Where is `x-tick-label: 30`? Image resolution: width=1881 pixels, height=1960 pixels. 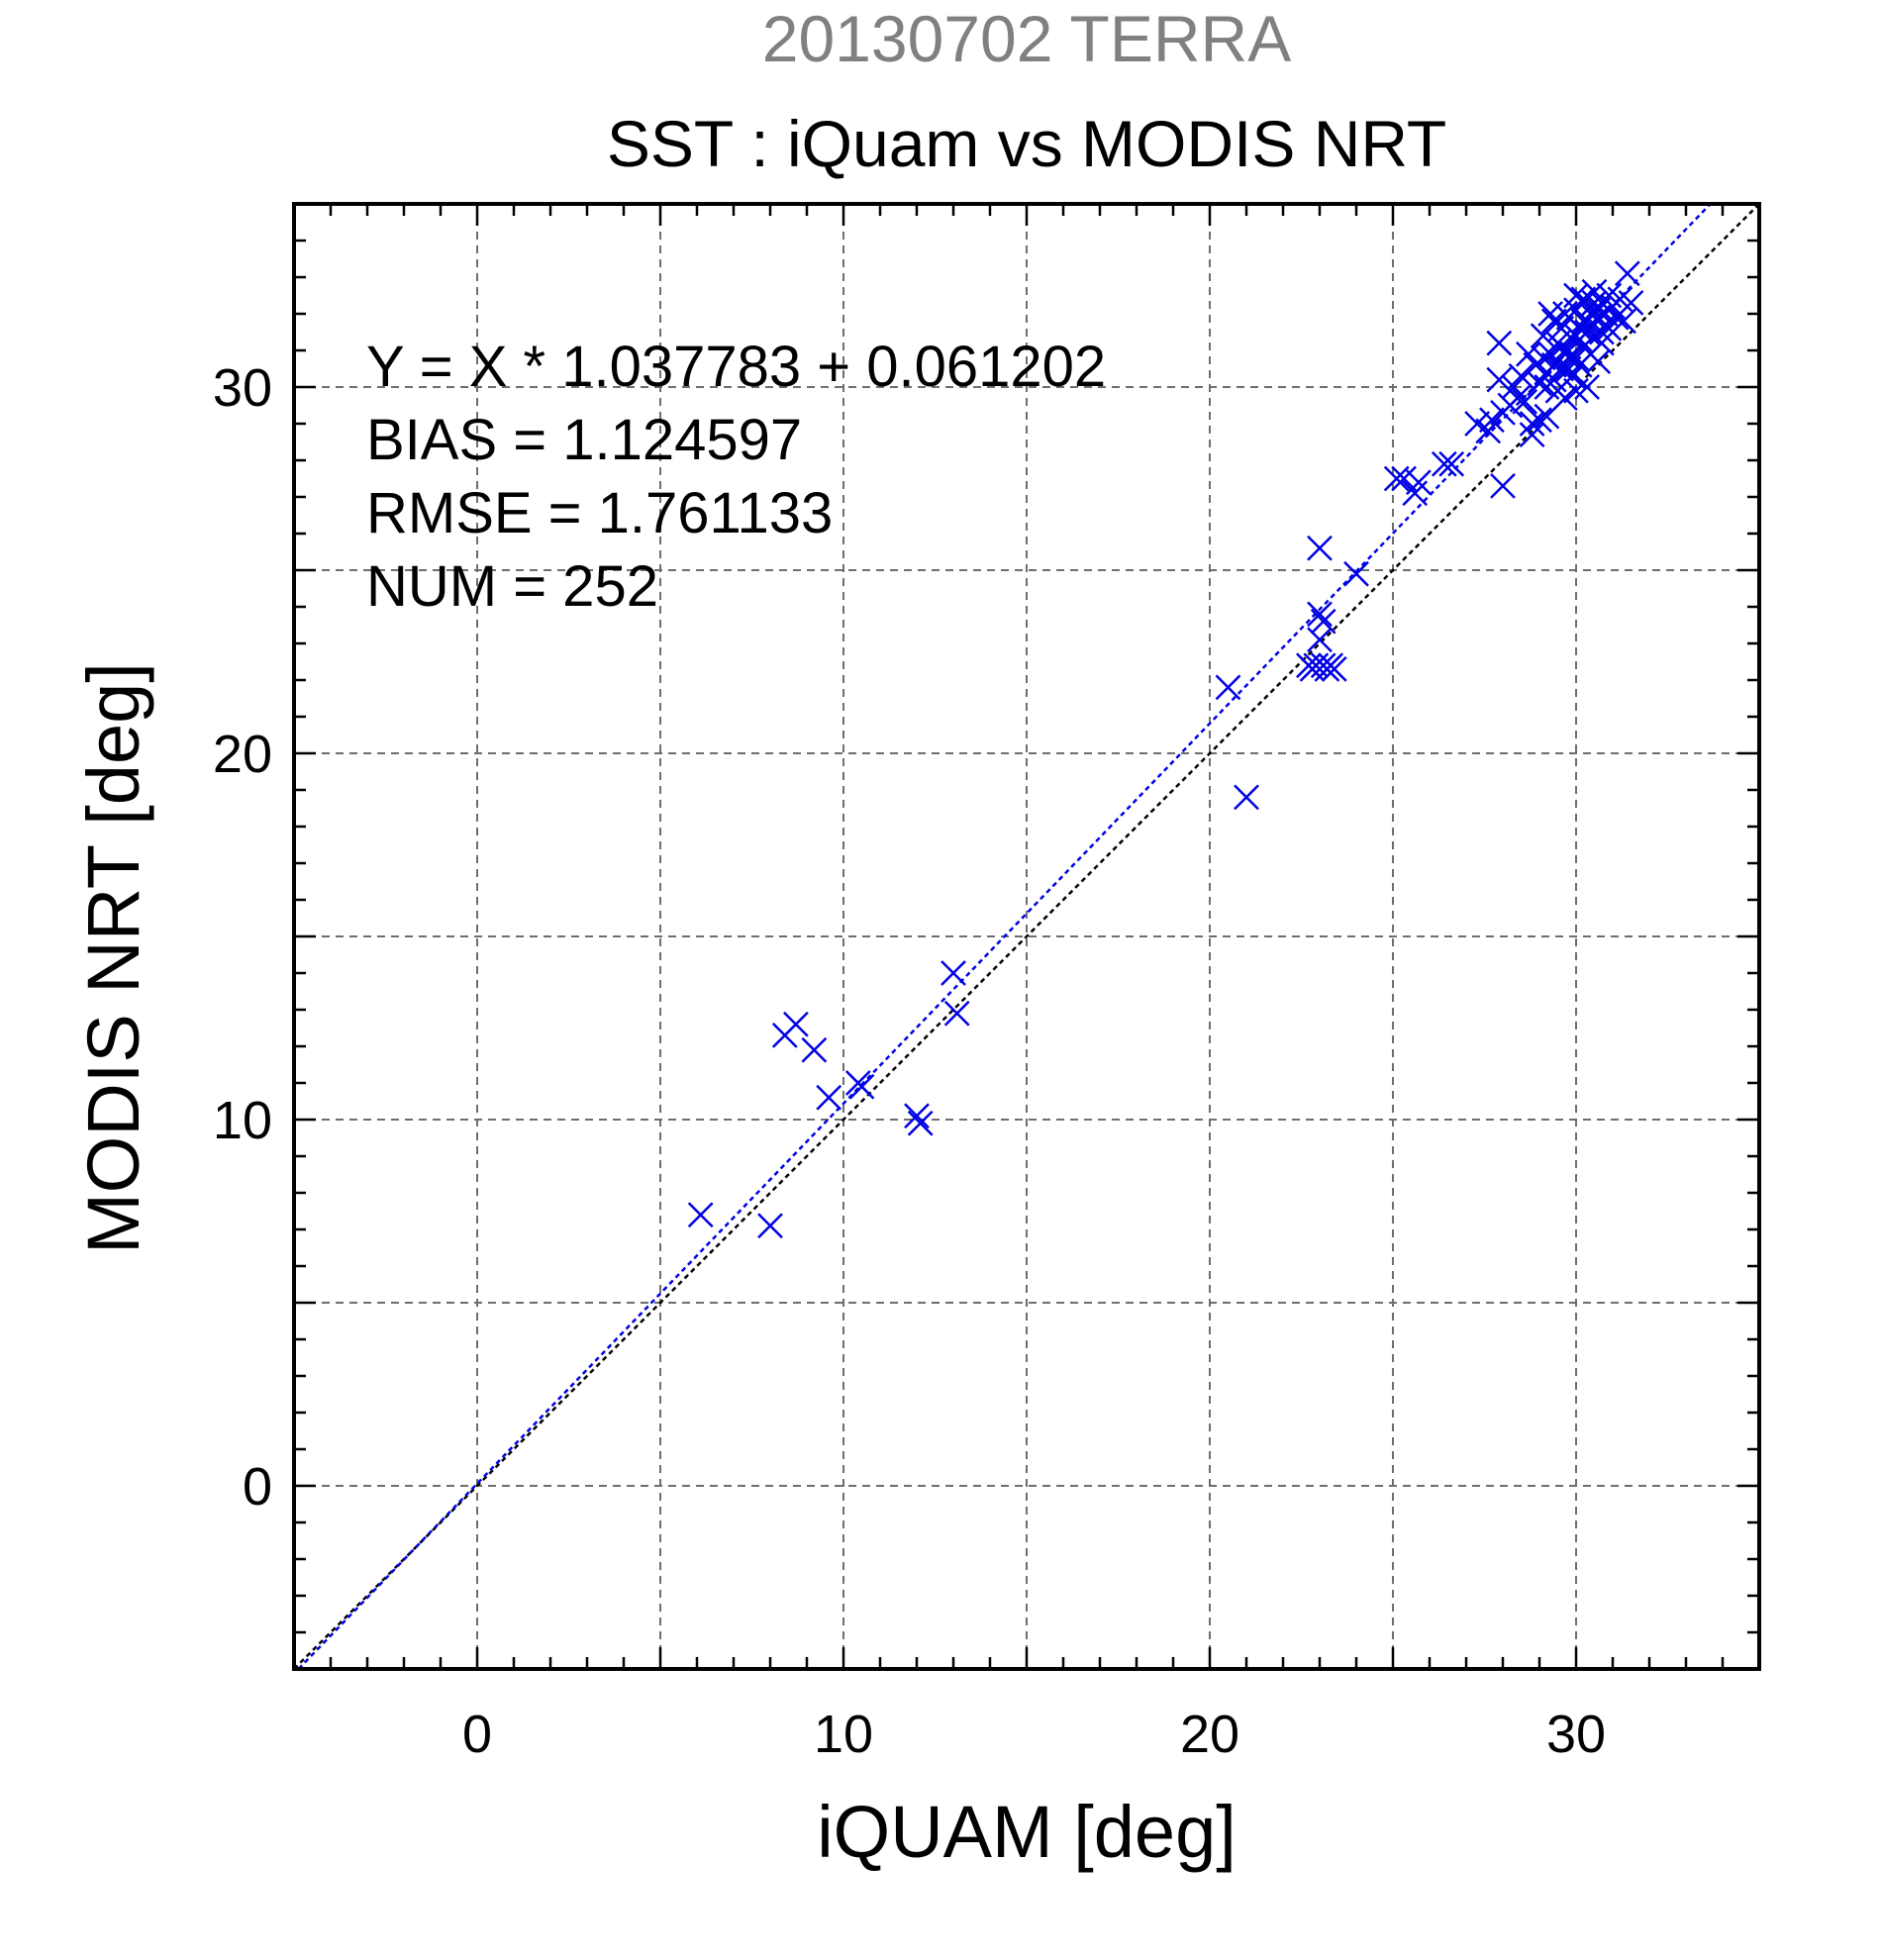
x-tick-label: 30 is located at coordinates (1576, 1734).